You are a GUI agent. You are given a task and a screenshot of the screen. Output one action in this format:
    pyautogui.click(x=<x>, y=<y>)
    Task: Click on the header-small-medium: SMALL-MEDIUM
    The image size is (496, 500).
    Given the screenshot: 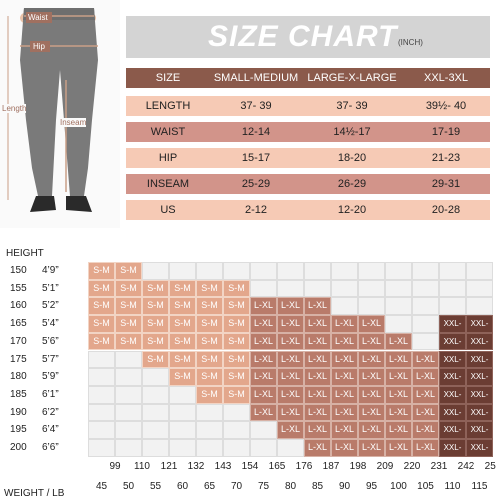 What is the action you would take?
    pyautogui.click(x=256, y=78)
    